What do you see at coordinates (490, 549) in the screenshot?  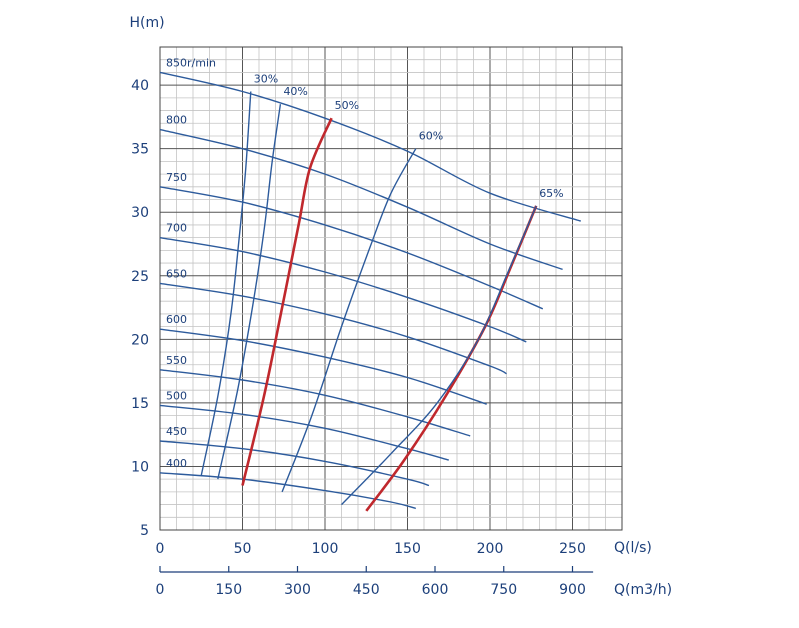 I see `x-tick-label: 200` at bounding box center [490, 549].